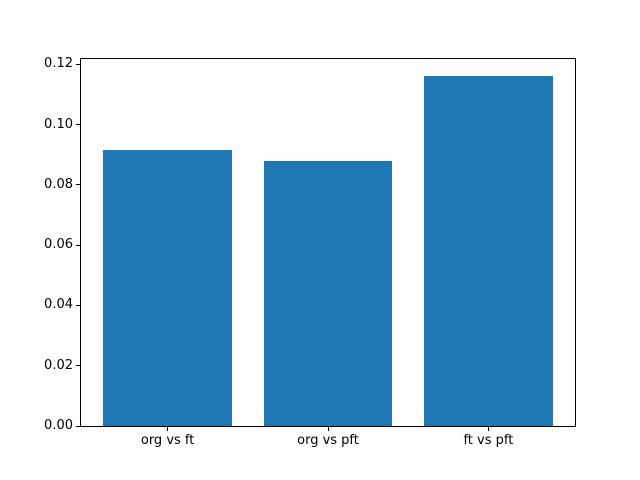 Image resolution: width=640 pixels, height=480 pixels. What do you see at coordinates (328, 293) in the screenshot?
I see `bar-org-vs-pft` at bounding box center [328, 293].